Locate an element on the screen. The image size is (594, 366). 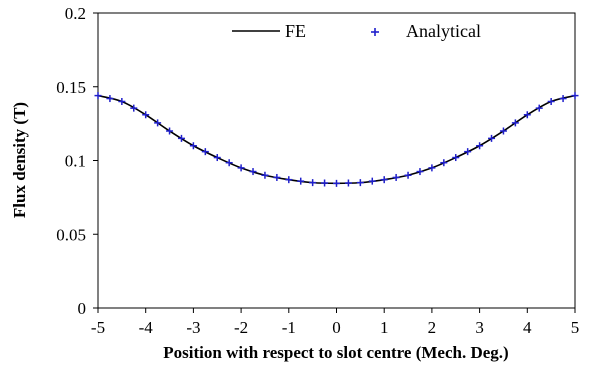
x-axis-ticks: -5 -4 -3 -2 -1 0 1 2 3 4 5 is located at coordinates (335, 322).